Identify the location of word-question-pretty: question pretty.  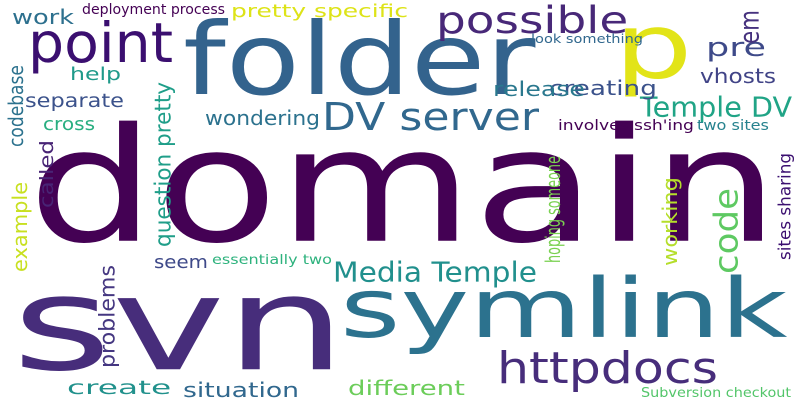
(163, 164).